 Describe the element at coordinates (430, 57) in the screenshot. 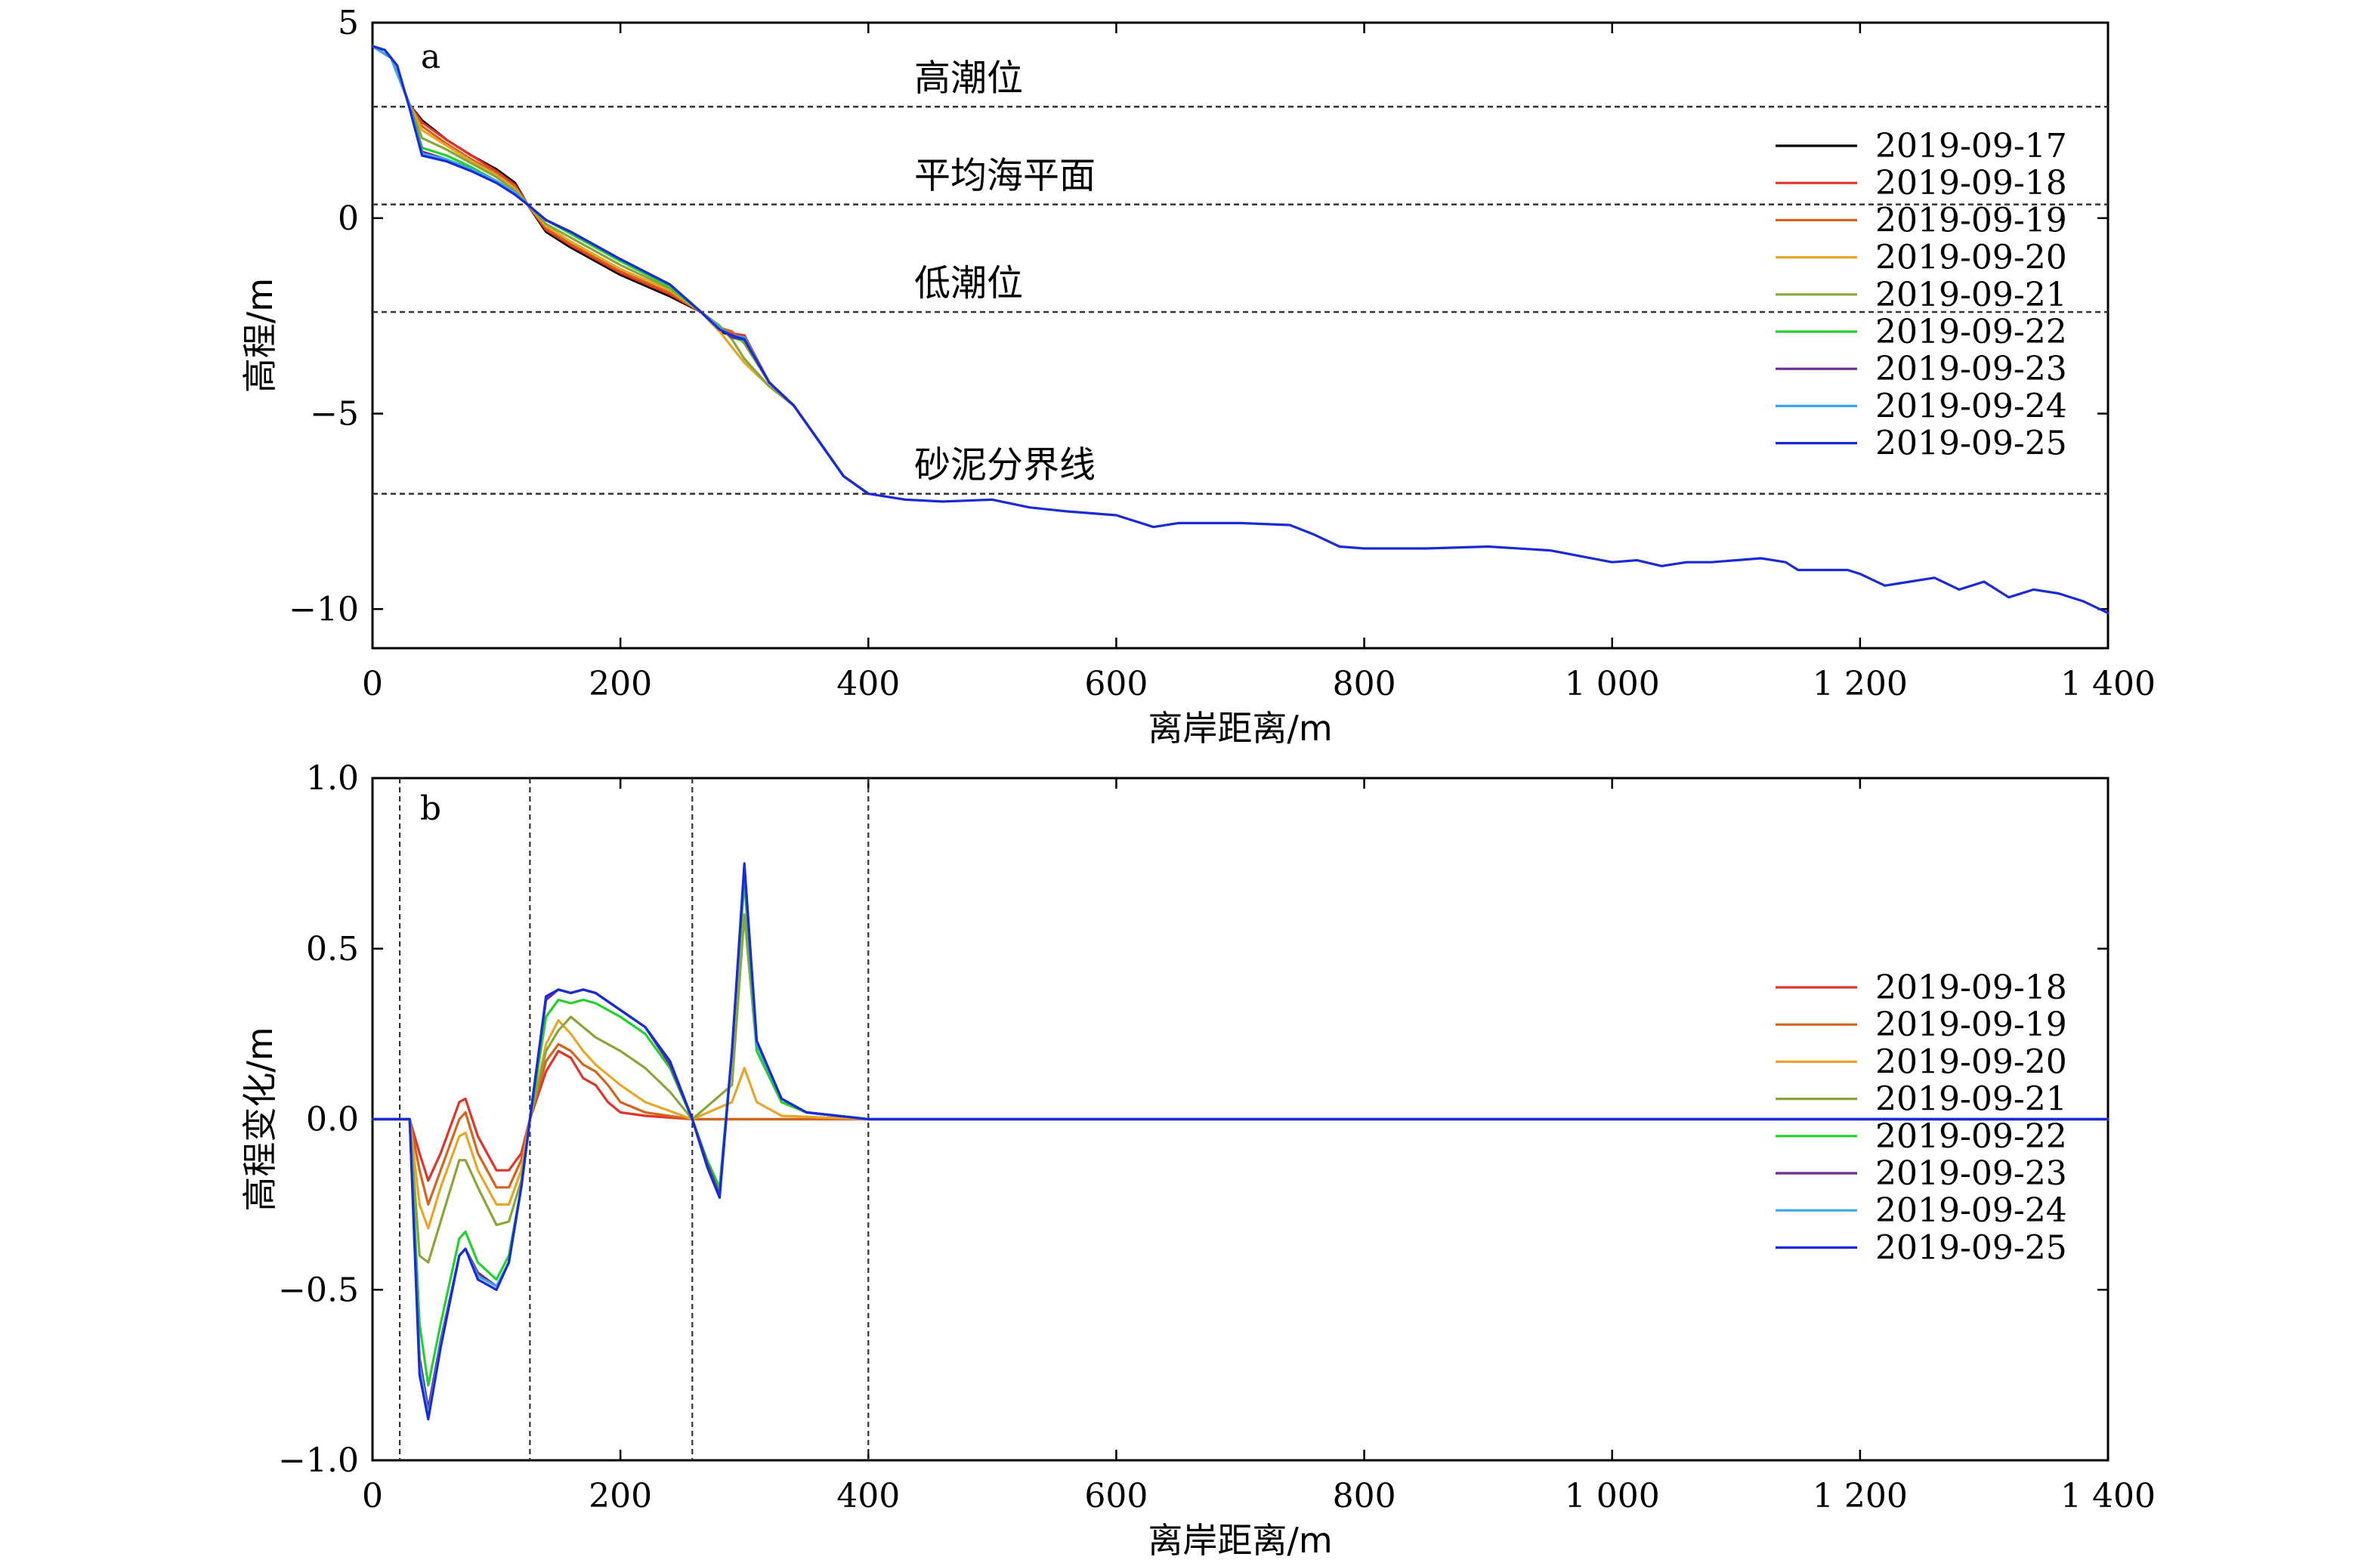

I see `panel-letter: a` at that location.